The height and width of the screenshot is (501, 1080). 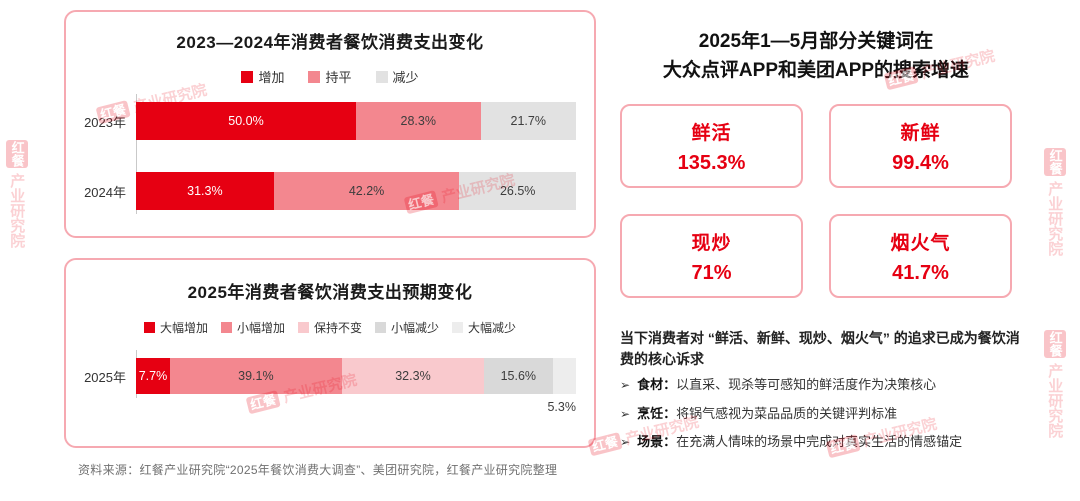 I want to click on bullet-ingredients: 食材：以直采、现杀等可感知的鲜活度作为决策核心, so click(x=822, y=385).